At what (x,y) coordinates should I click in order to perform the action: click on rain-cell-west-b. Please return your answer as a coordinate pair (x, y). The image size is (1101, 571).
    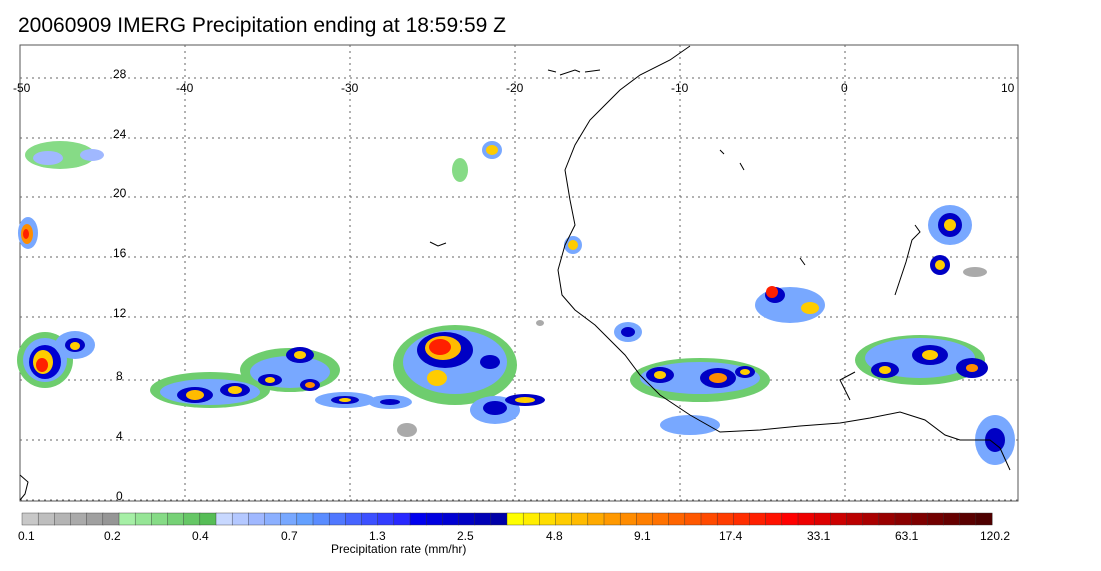
    Looking at the image, I should click on (75, 345).